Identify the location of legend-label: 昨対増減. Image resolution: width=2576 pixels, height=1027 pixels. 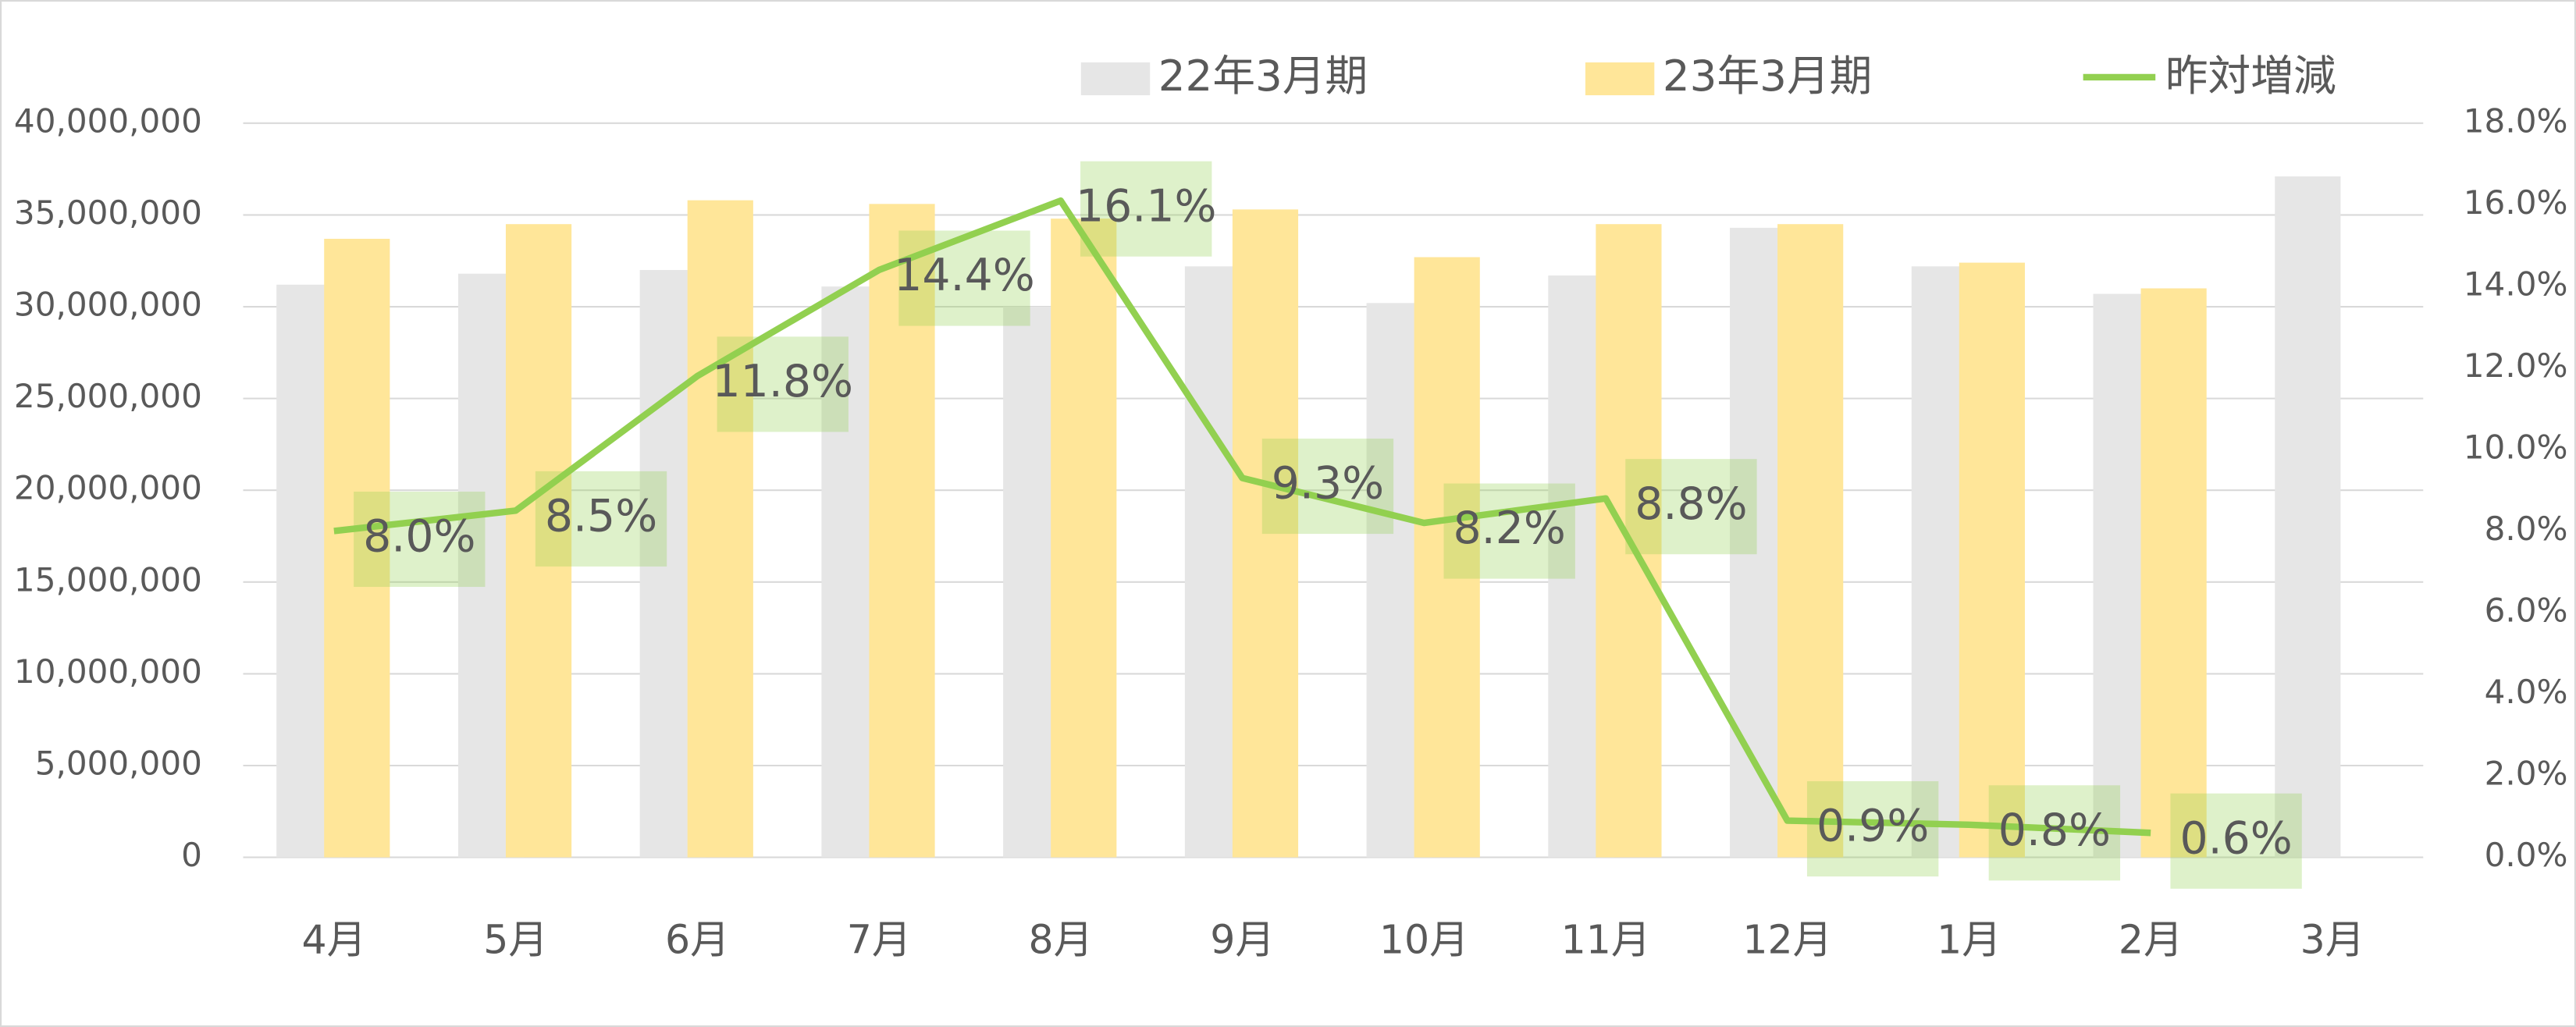
(2250, 76).